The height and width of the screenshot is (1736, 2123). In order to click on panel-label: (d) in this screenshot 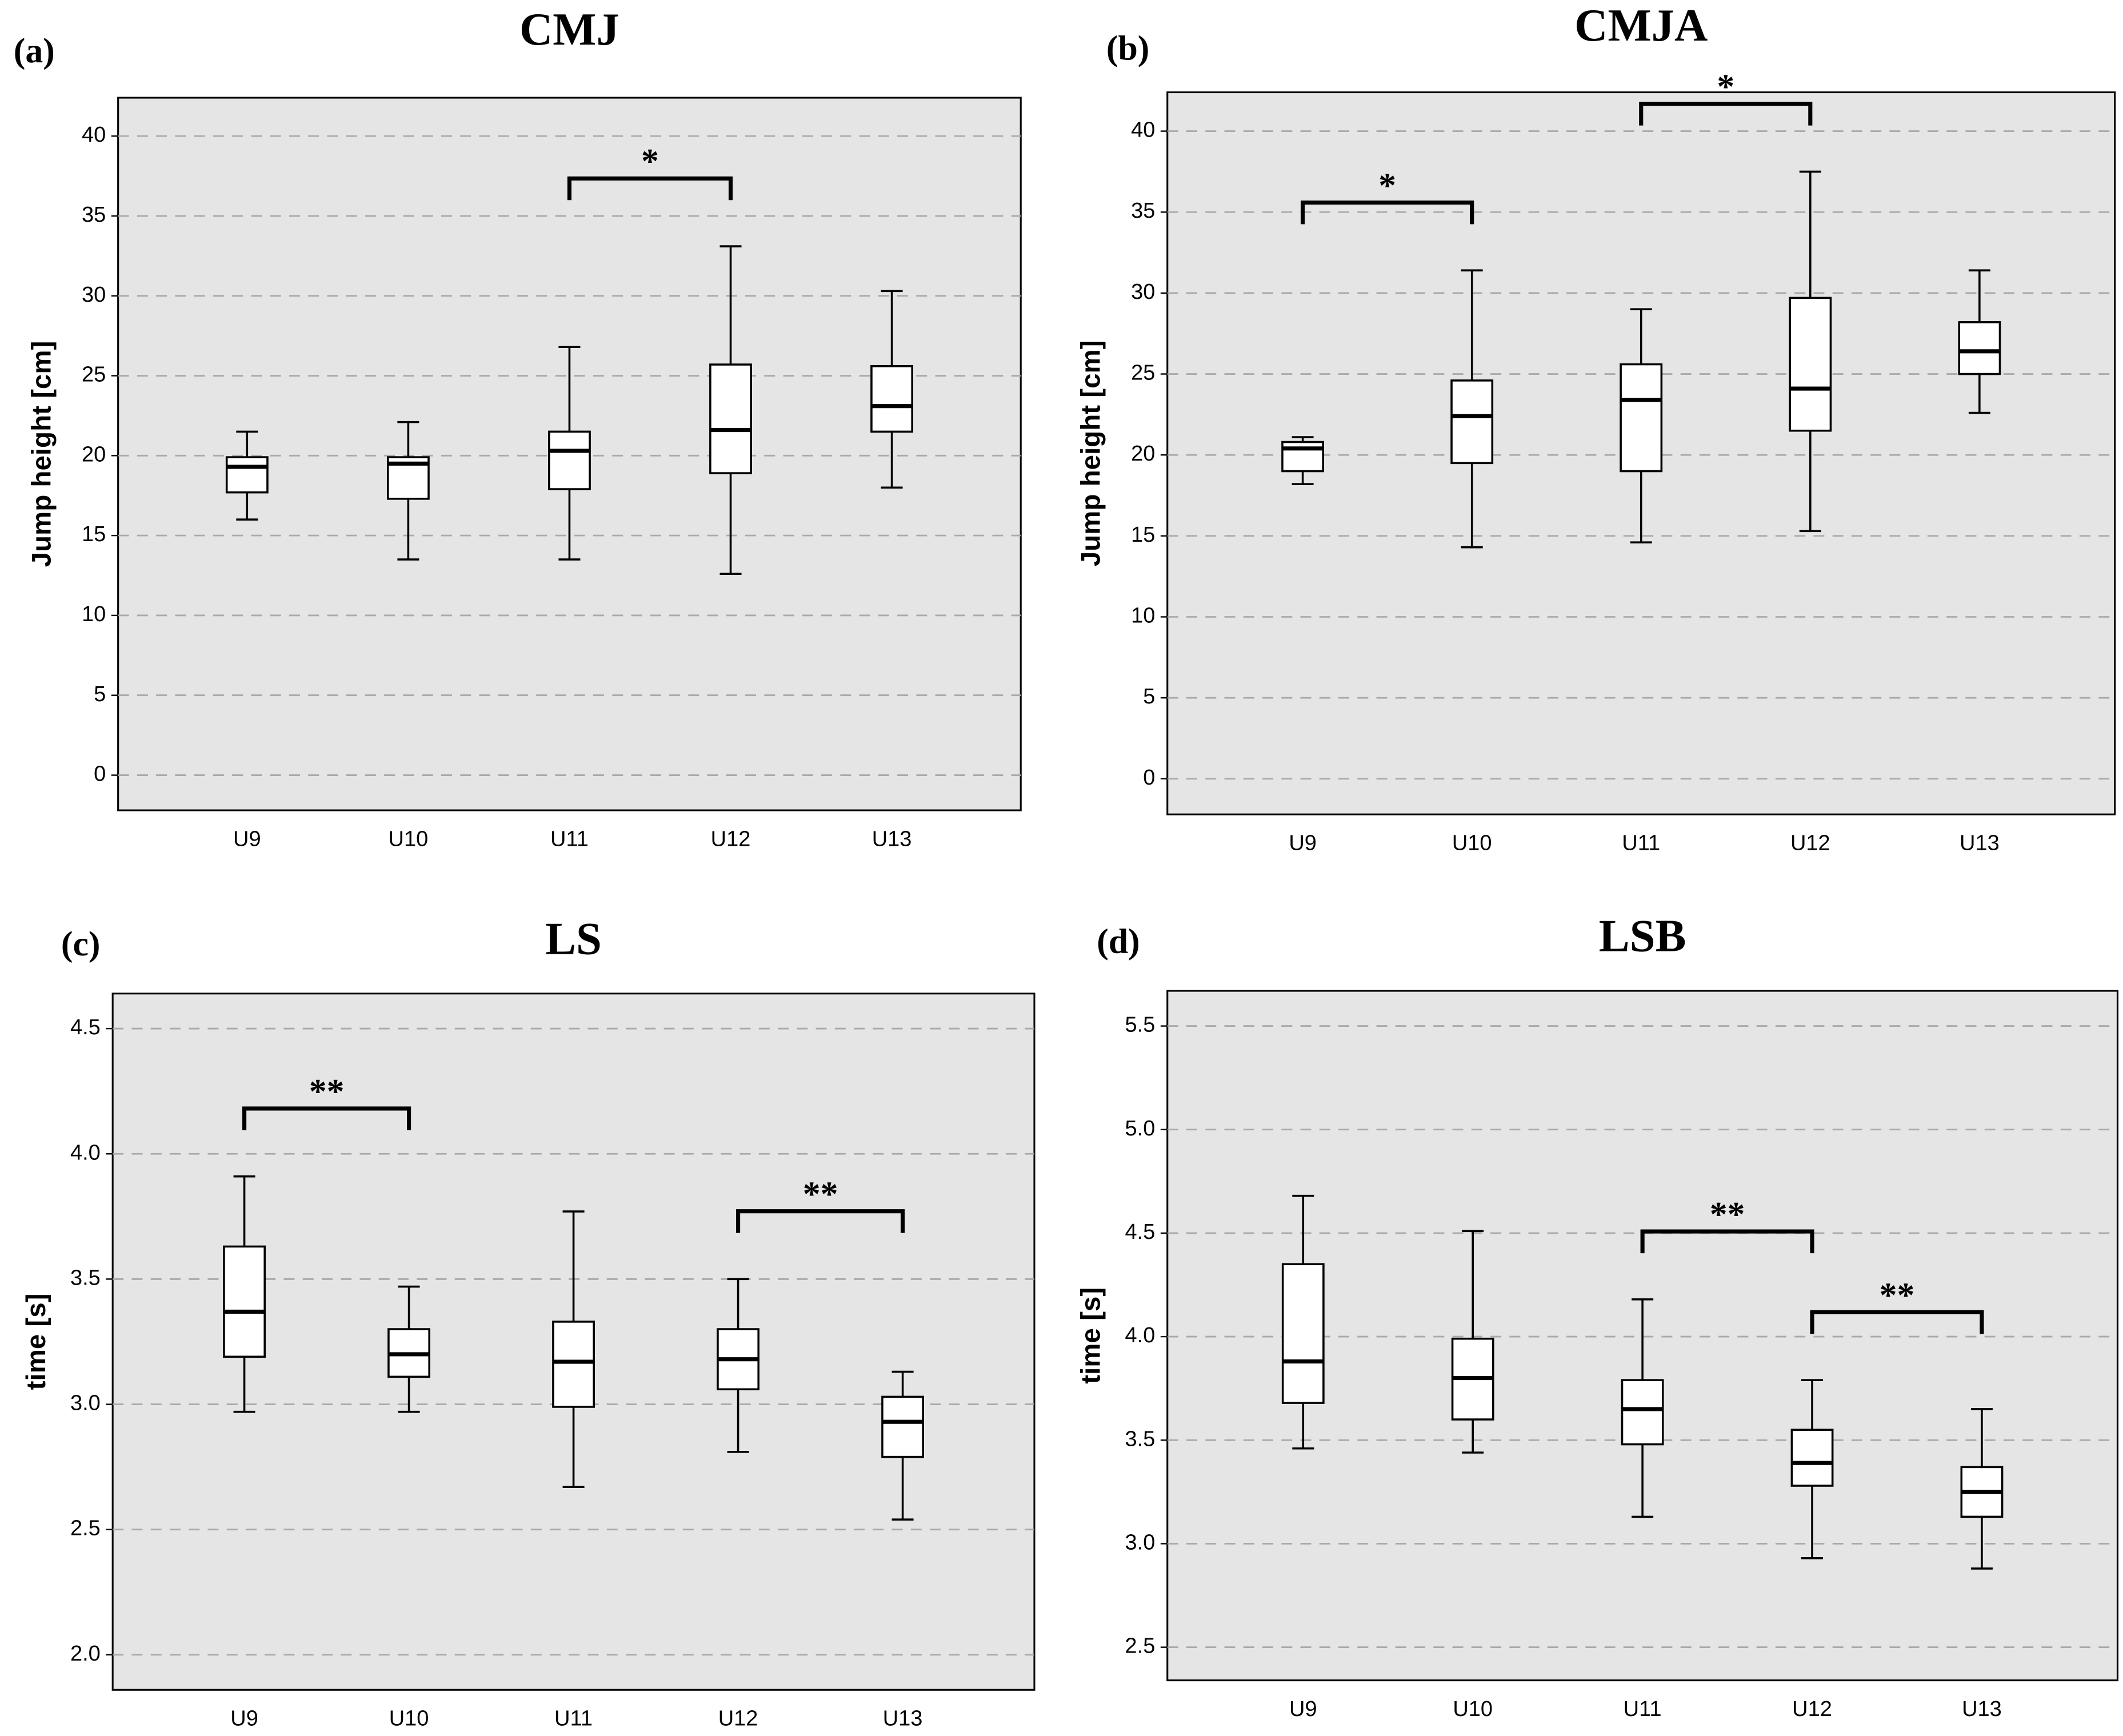, I will do `click(1118, 941)`.